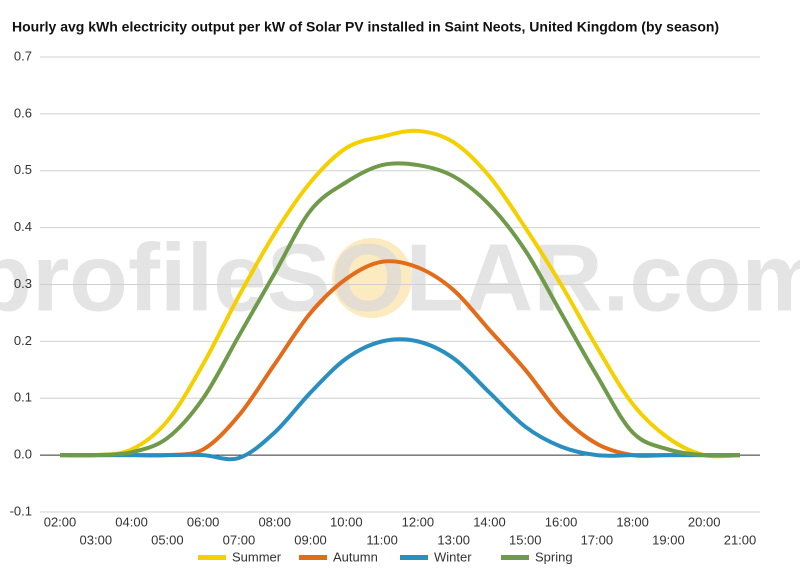  What do you see at coordinates (203, 521) in the screenshot?
I see `x-tick-label: 06:00` at bounding box center [203, 521].